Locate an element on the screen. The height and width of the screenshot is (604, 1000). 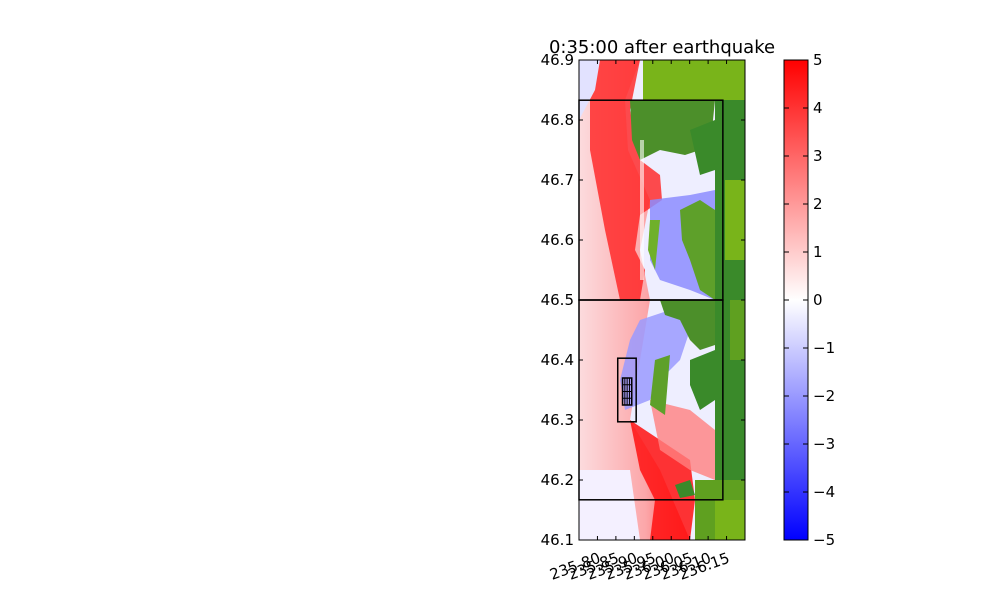
y-tick-label: 46.4 is located at coordinates (557, 360).